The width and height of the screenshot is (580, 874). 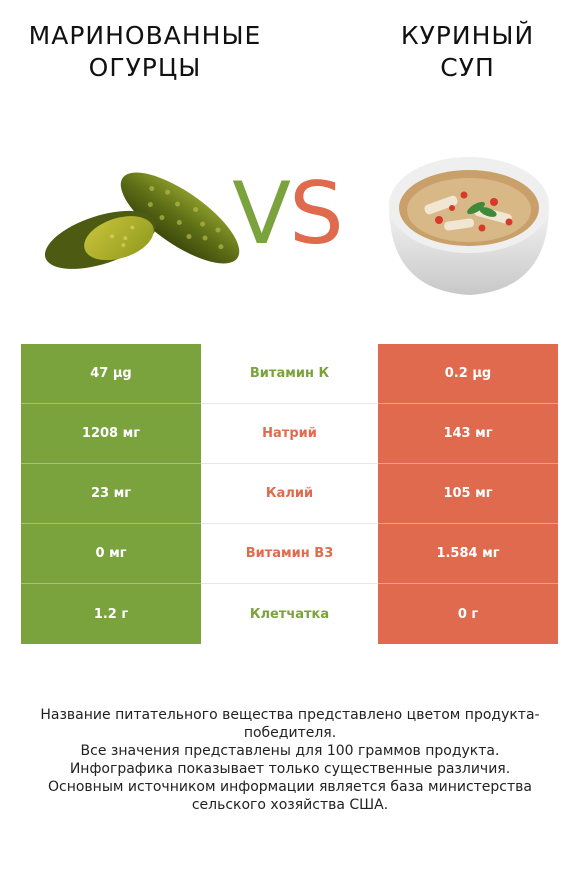 What do you see at coordinates (467, 51) in the screenshot?
I see `right-food-title: КУРИНЫЙ СУП` at bounding box center [467, 51].